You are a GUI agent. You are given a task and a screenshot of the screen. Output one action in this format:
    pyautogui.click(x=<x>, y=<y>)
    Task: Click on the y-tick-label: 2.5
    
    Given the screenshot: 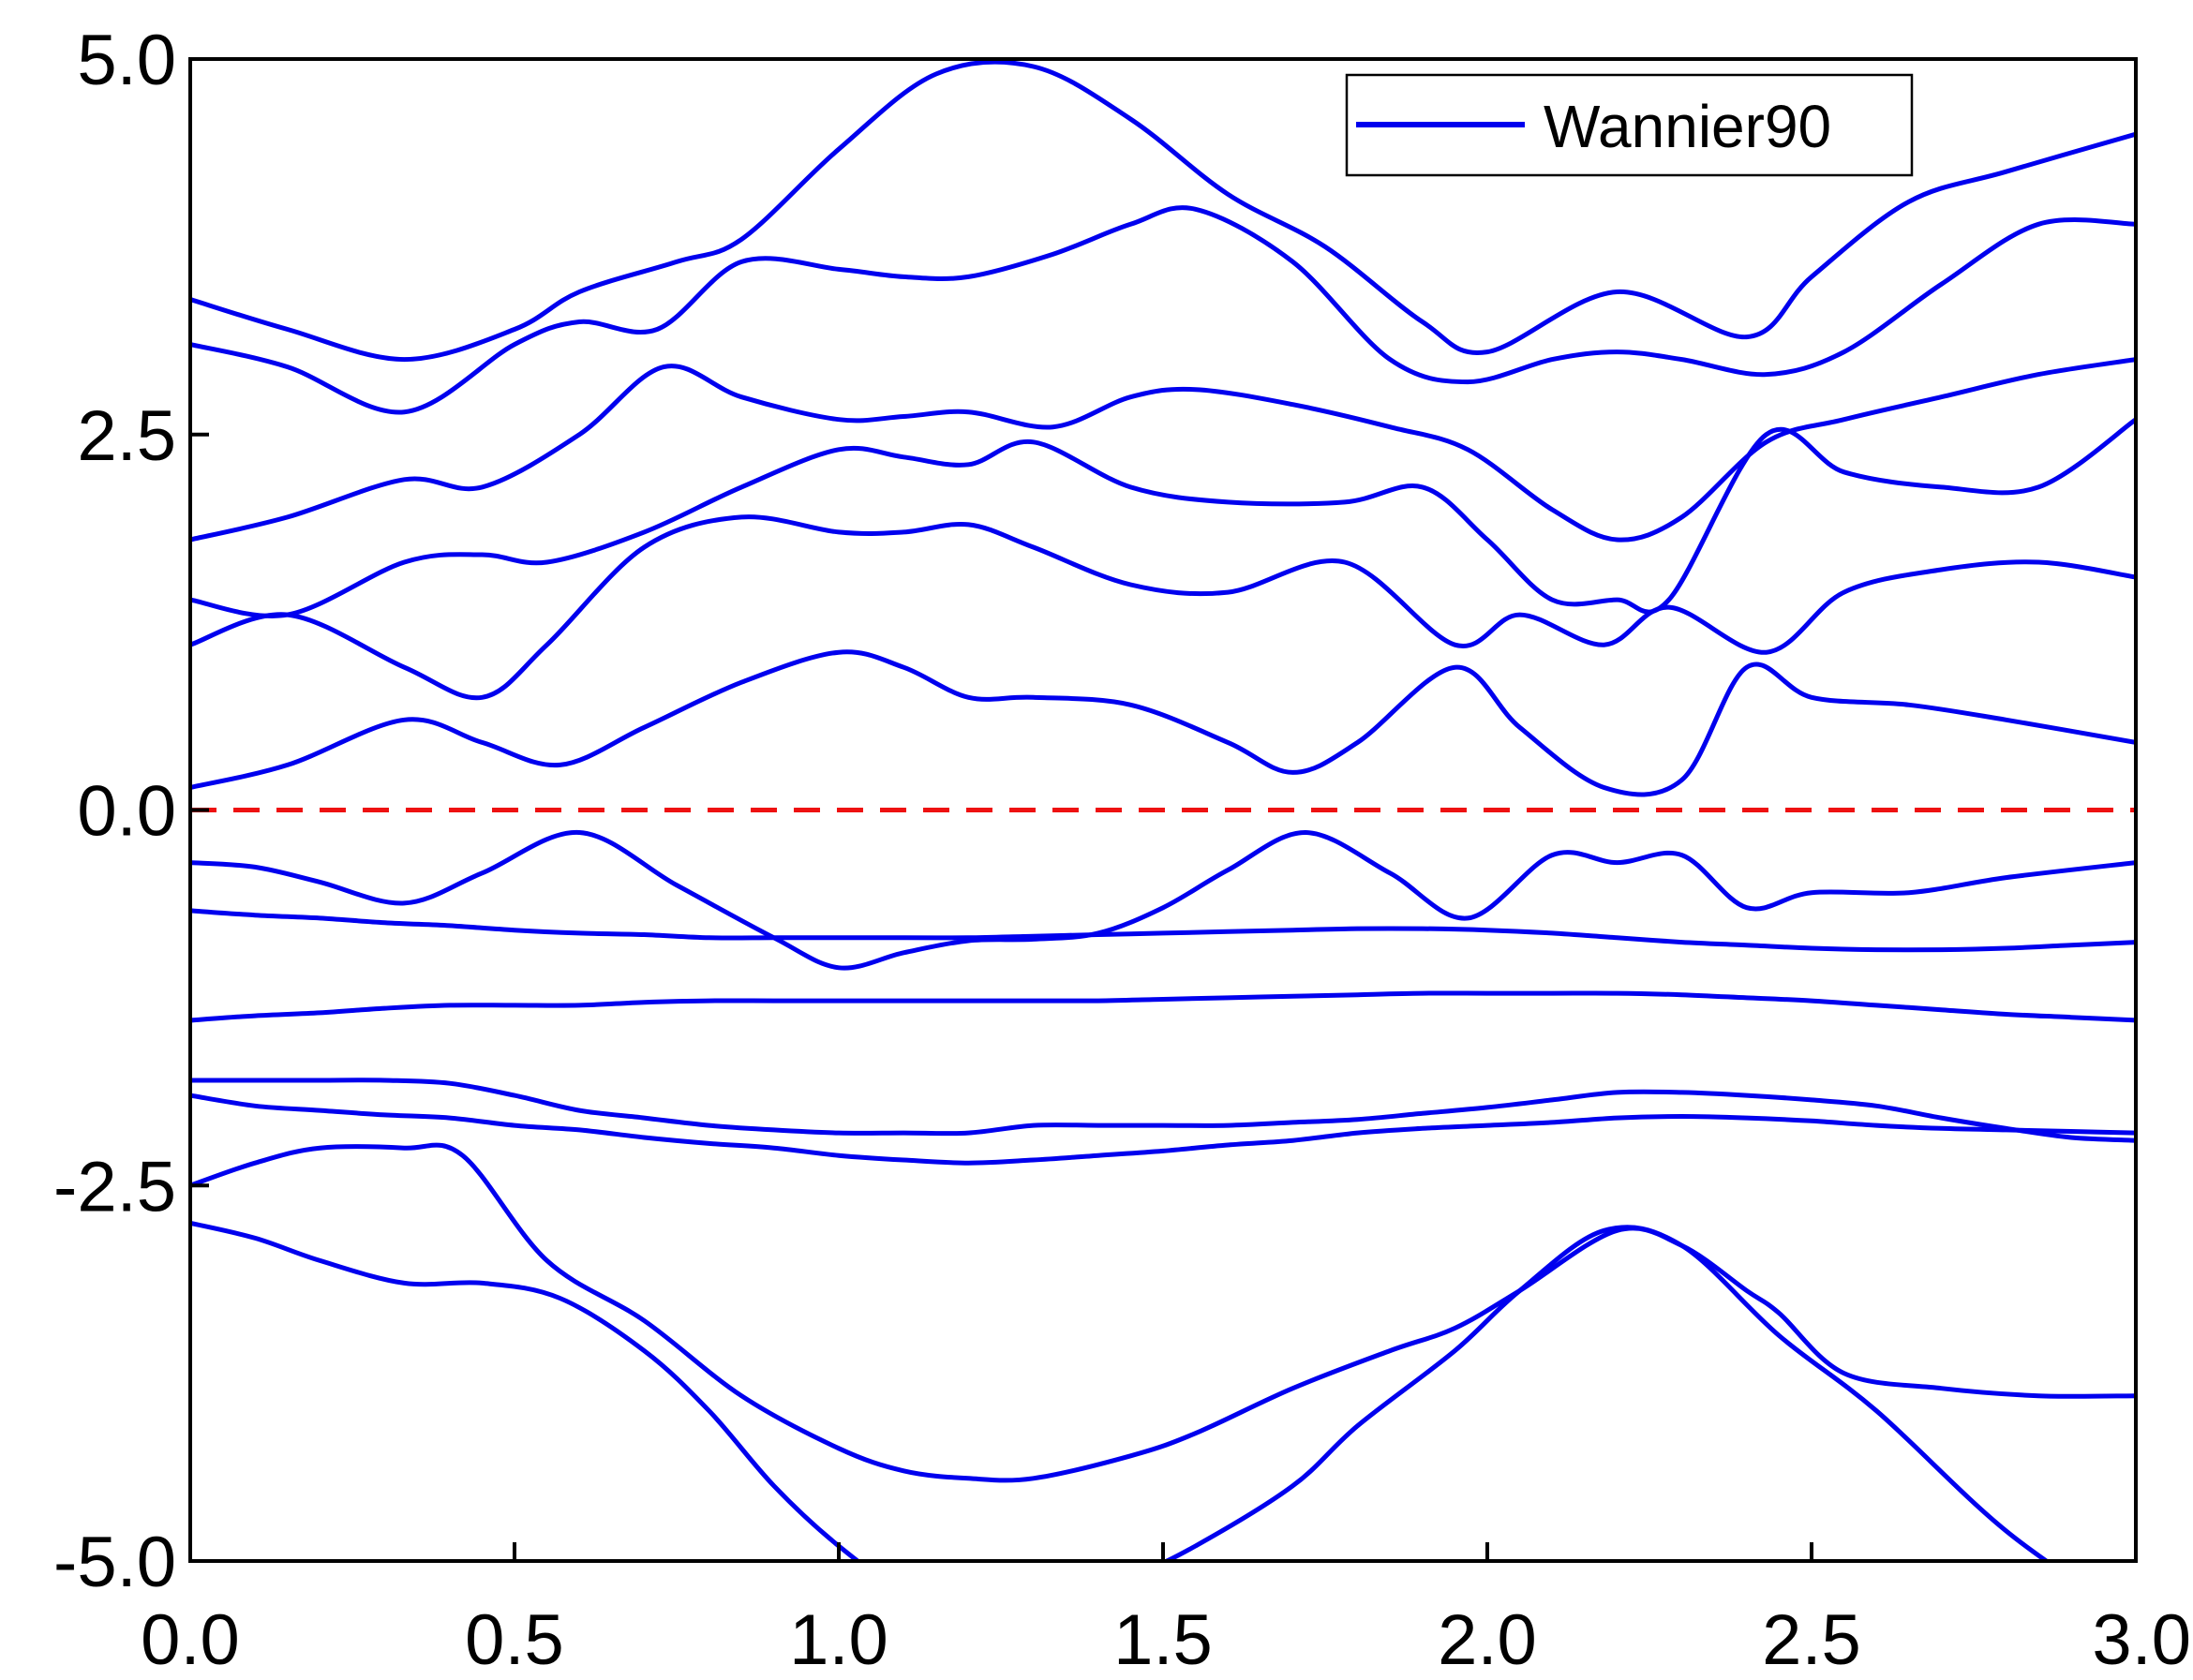 What is the action you would take?
    pyautogui.click(x=127, y=436)
    